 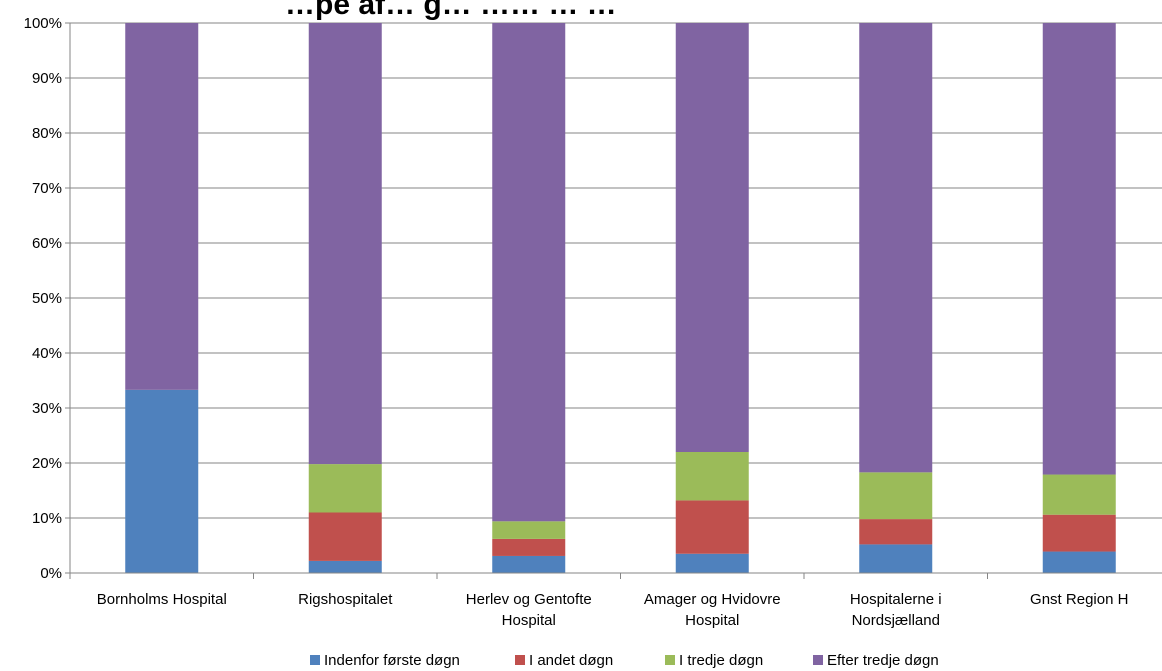 What do you see at coordinates (47, 188) in the screenshot?
I see `y-tick-label: 70%` at bounding box center [47, 188].